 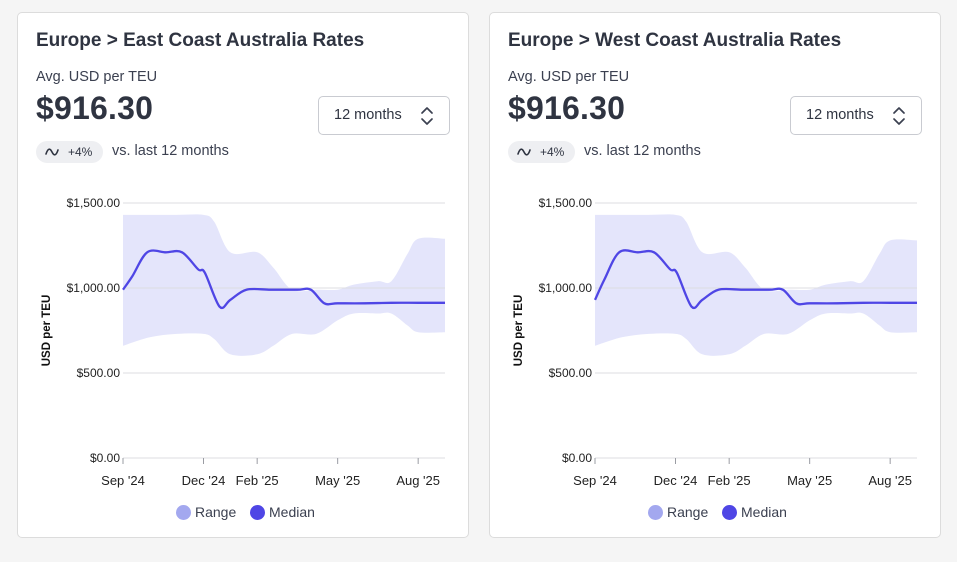 I want to click on card-title: Europe > East Coast Australia Rates, so click(x=200, y=40).